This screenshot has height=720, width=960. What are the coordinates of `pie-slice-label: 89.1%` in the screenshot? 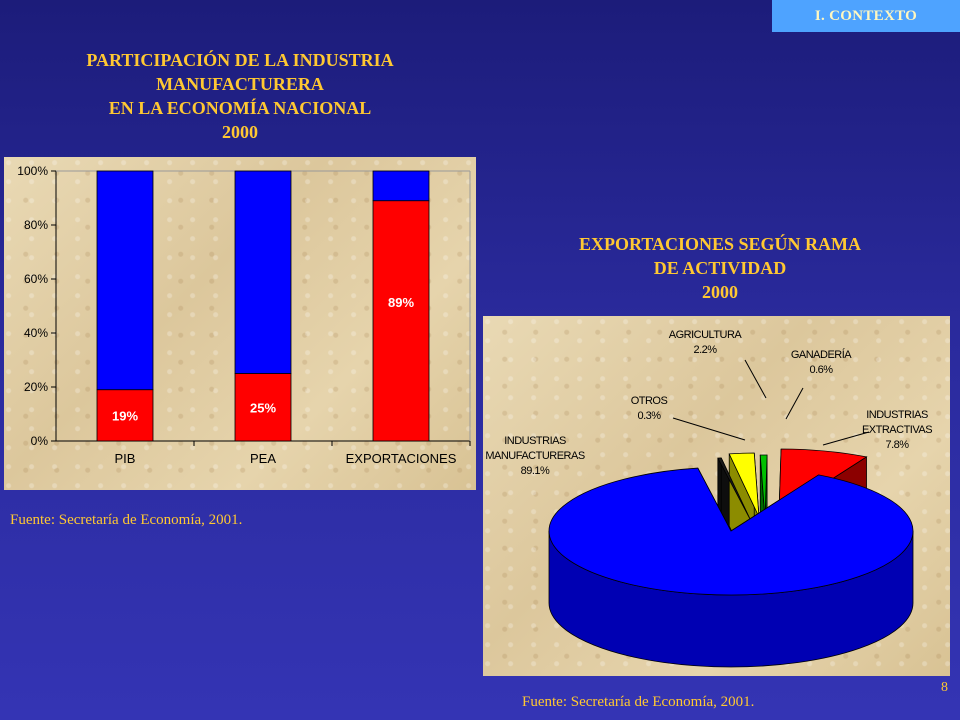 It's located at (535, 471).